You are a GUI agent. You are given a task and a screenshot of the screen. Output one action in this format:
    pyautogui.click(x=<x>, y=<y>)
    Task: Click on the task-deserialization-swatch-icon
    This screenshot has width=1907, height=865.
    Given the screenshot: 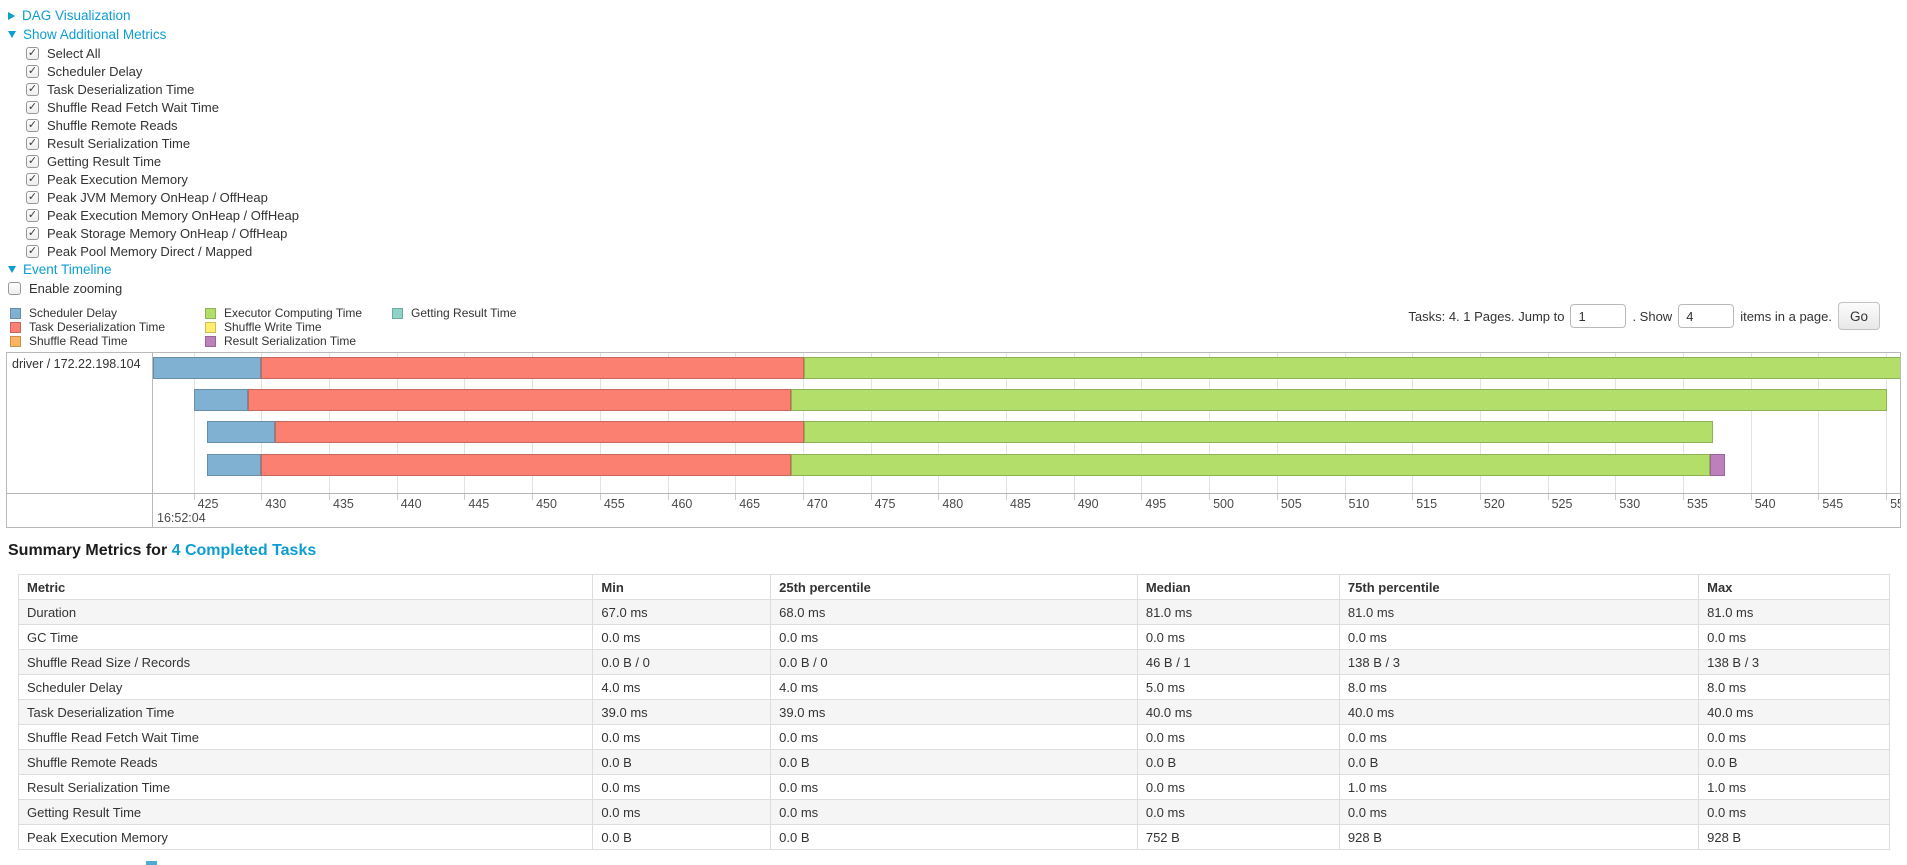 What is the action you would take?
    pyautogui.click(x=15, y=327)
    